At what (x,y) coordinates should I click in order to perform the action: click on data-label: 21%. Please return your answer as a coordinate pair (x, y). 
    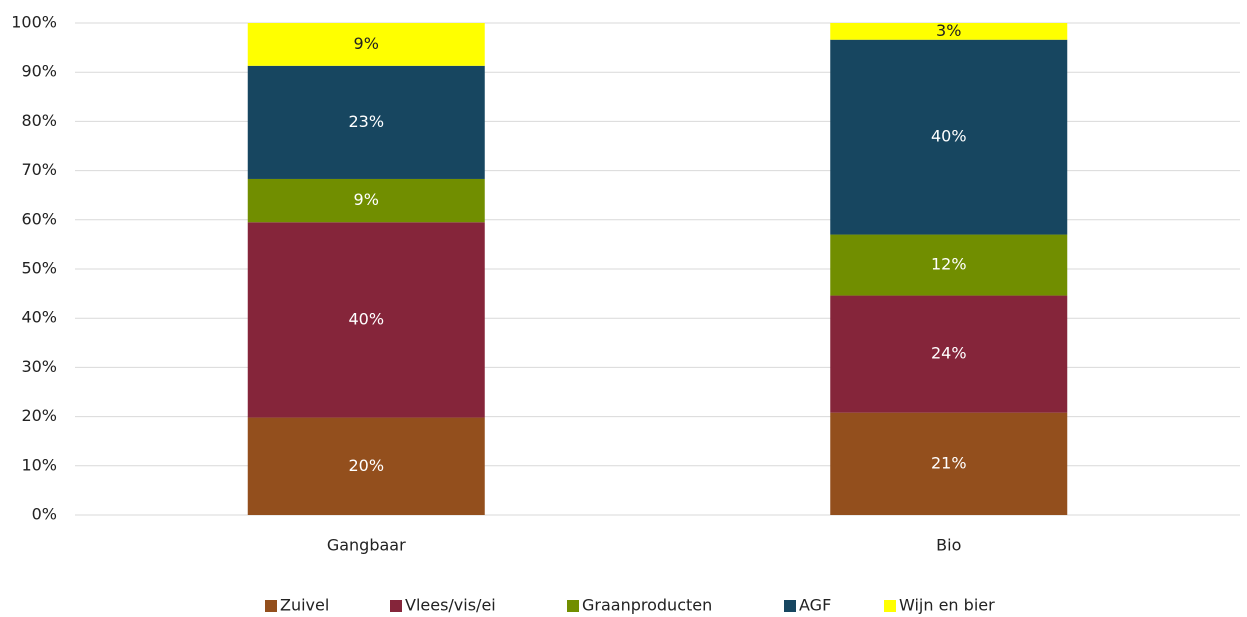
    Looking at the image, I should click on (949, 462).